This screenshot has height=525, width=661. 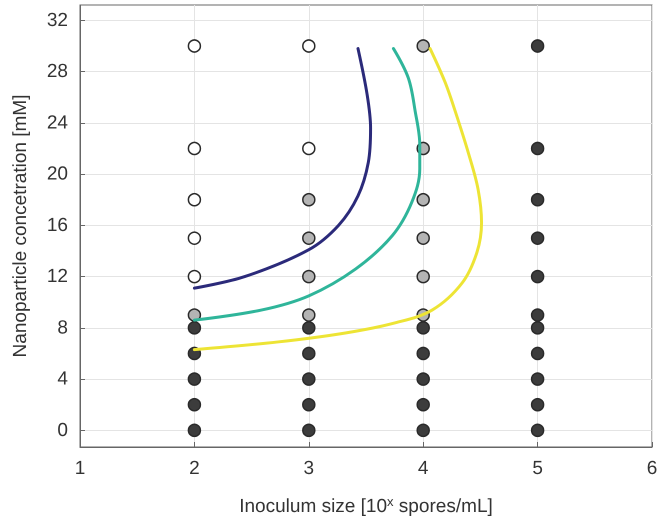 What do you see at coordinates (62, 379) in the screenshot?
I see `y-tick-label: 4` at bounding box center [62, 379].